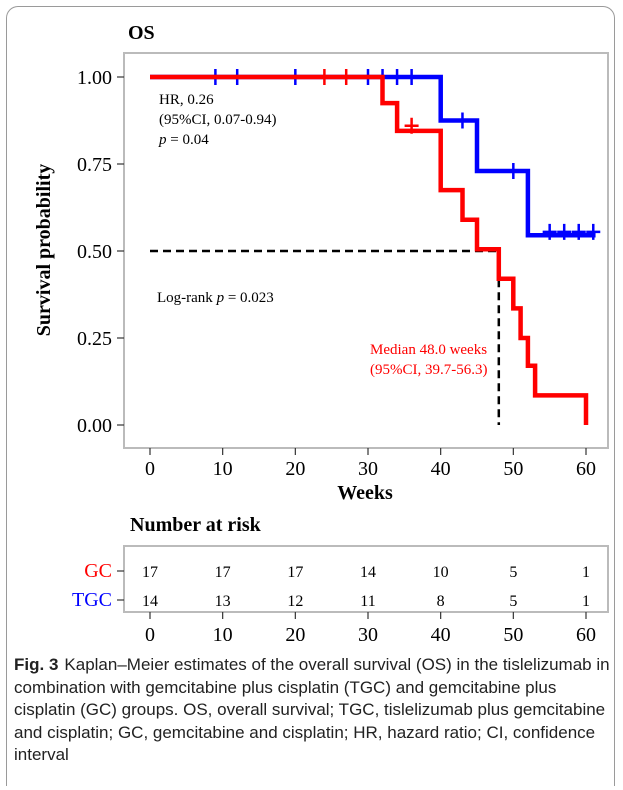  Describe the element at coordinates (150, 635) in the screenshot. I see `risk-x-tick-label: 0` at that location.